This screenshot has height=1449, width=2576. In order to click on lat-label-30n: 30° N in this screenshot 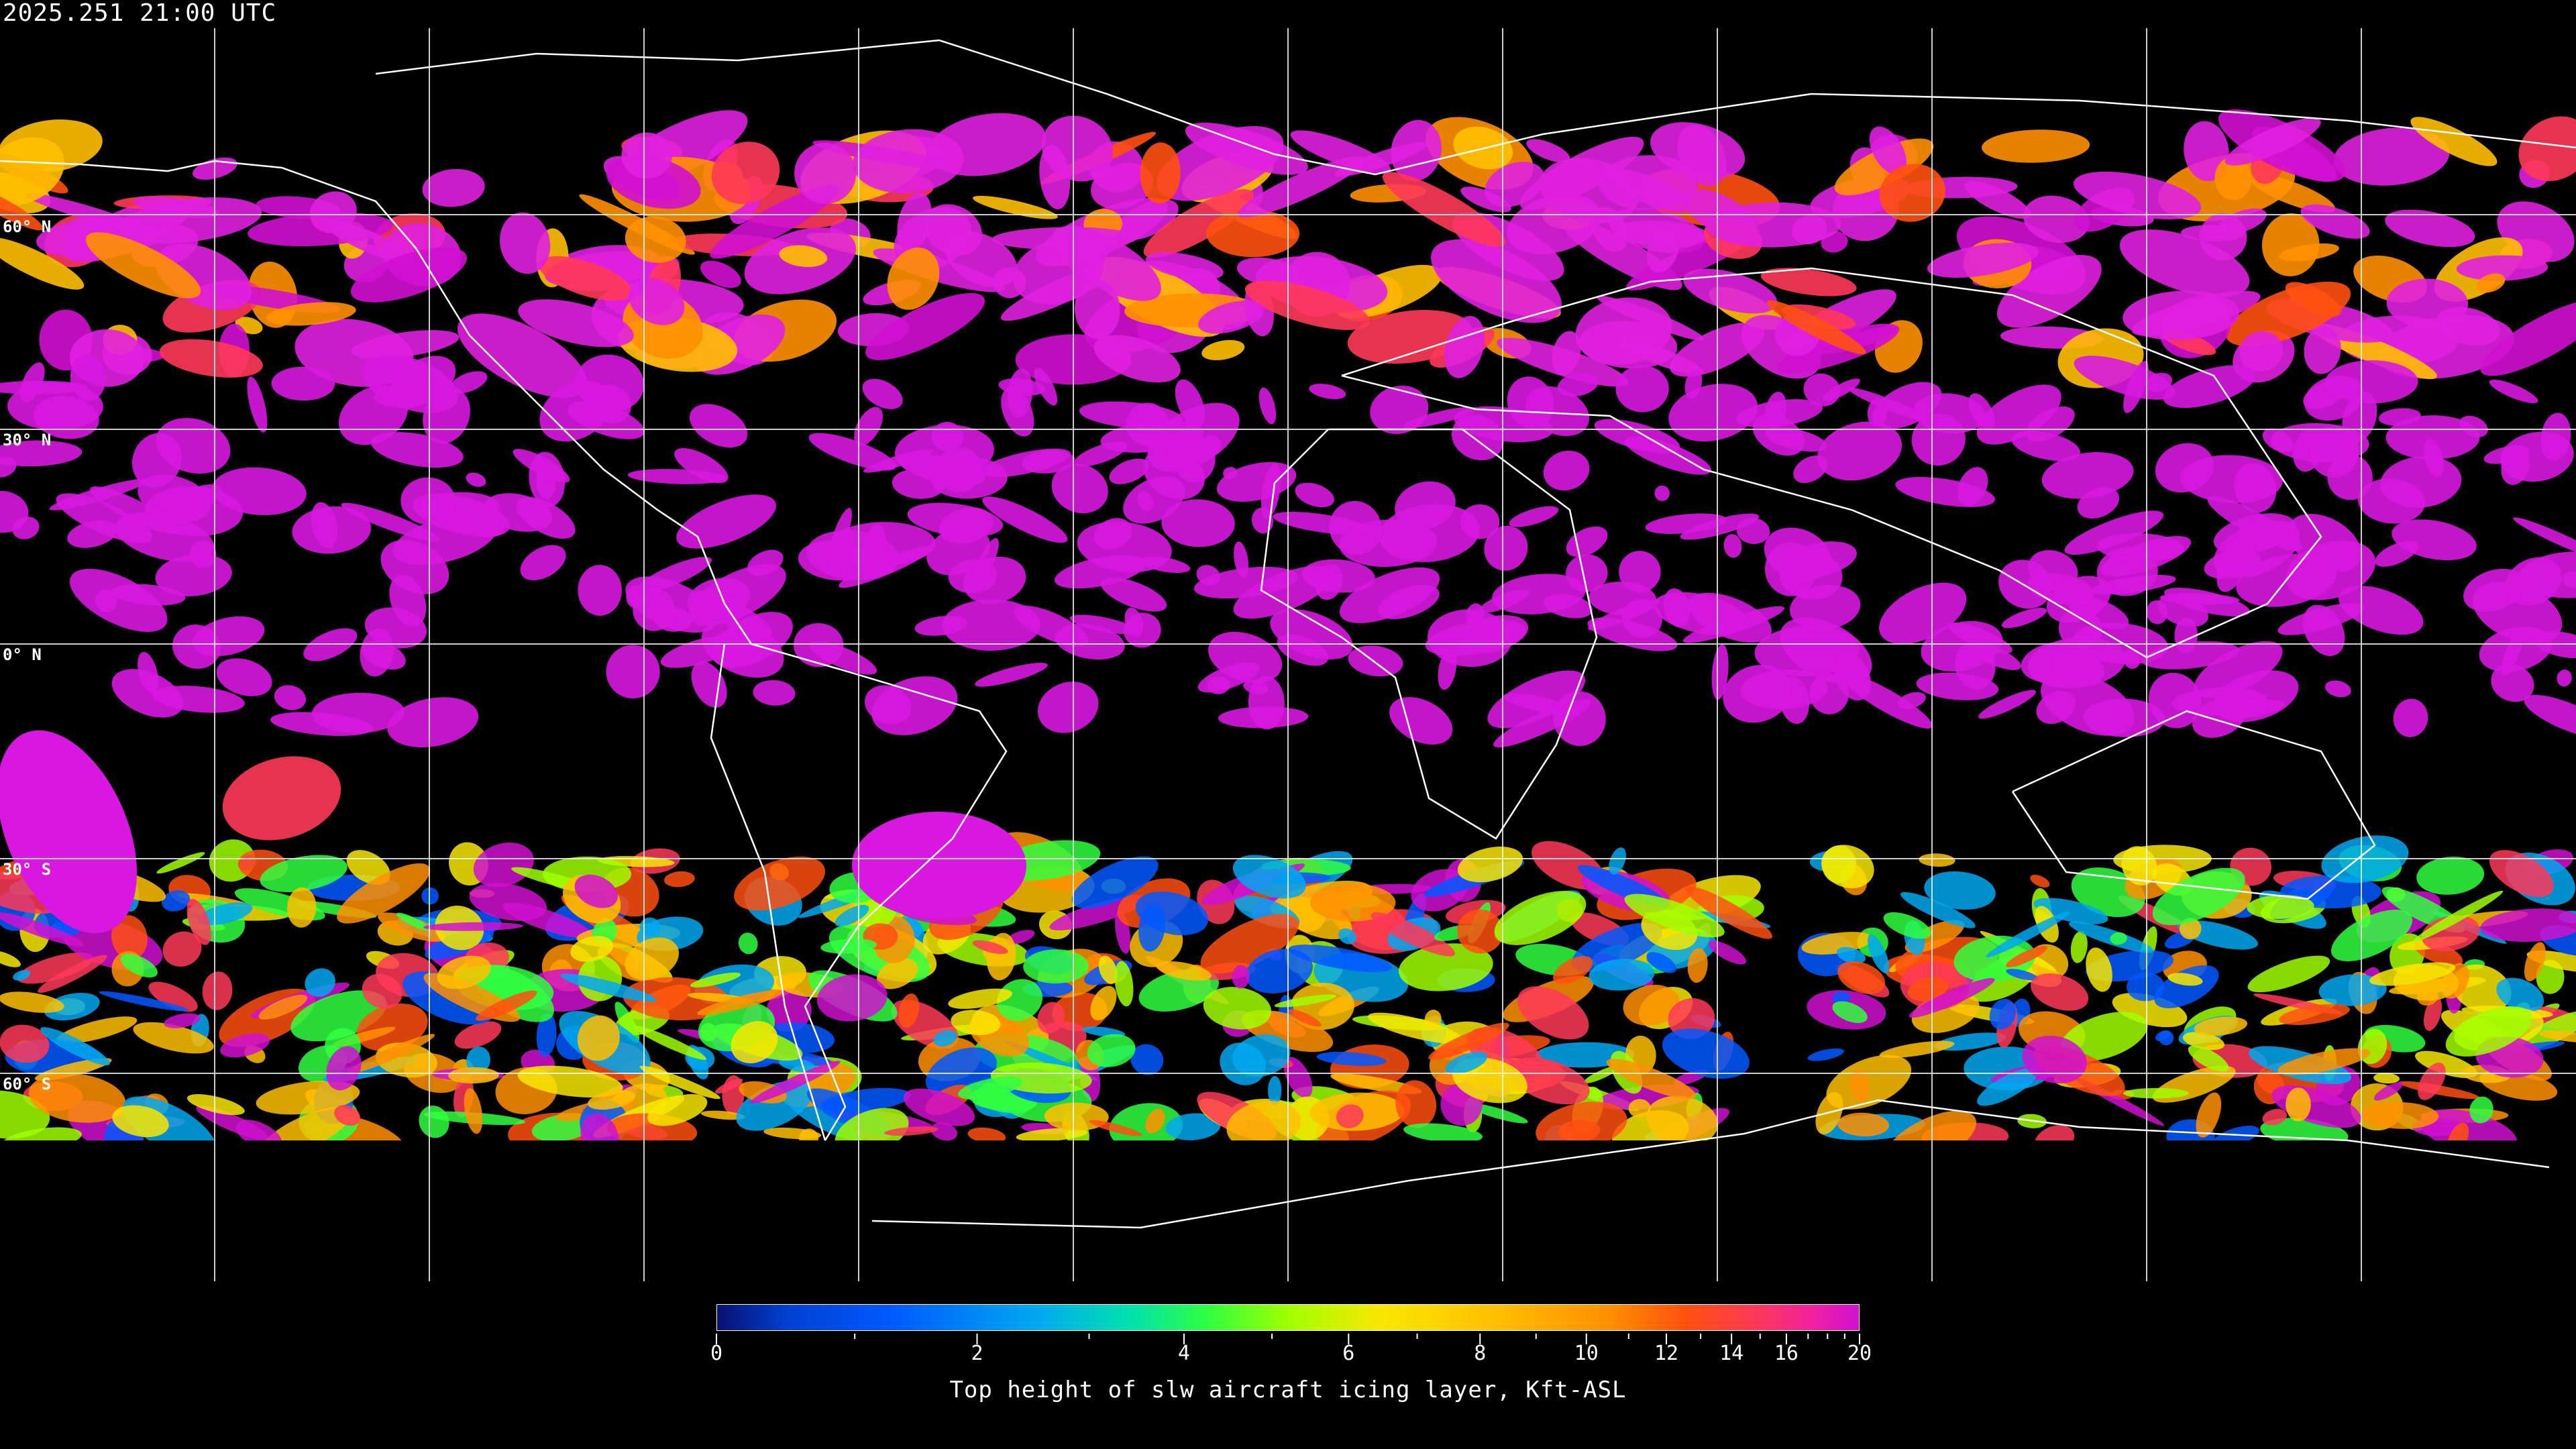, I will do `click(27, 440)`.